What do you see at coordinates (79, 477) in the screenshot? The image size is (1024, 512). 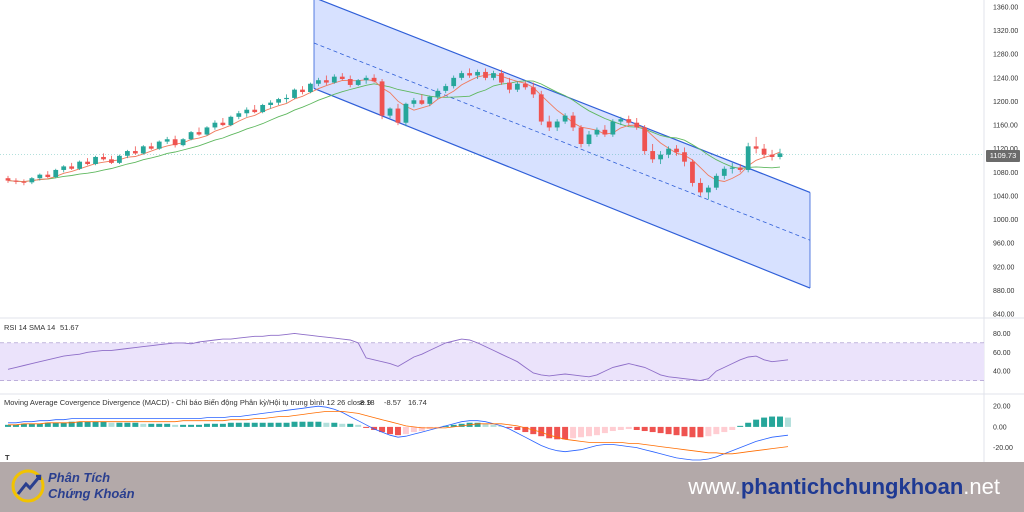 I see `brand-name-line1: Phân Tích` at bounding box center [79, 477].